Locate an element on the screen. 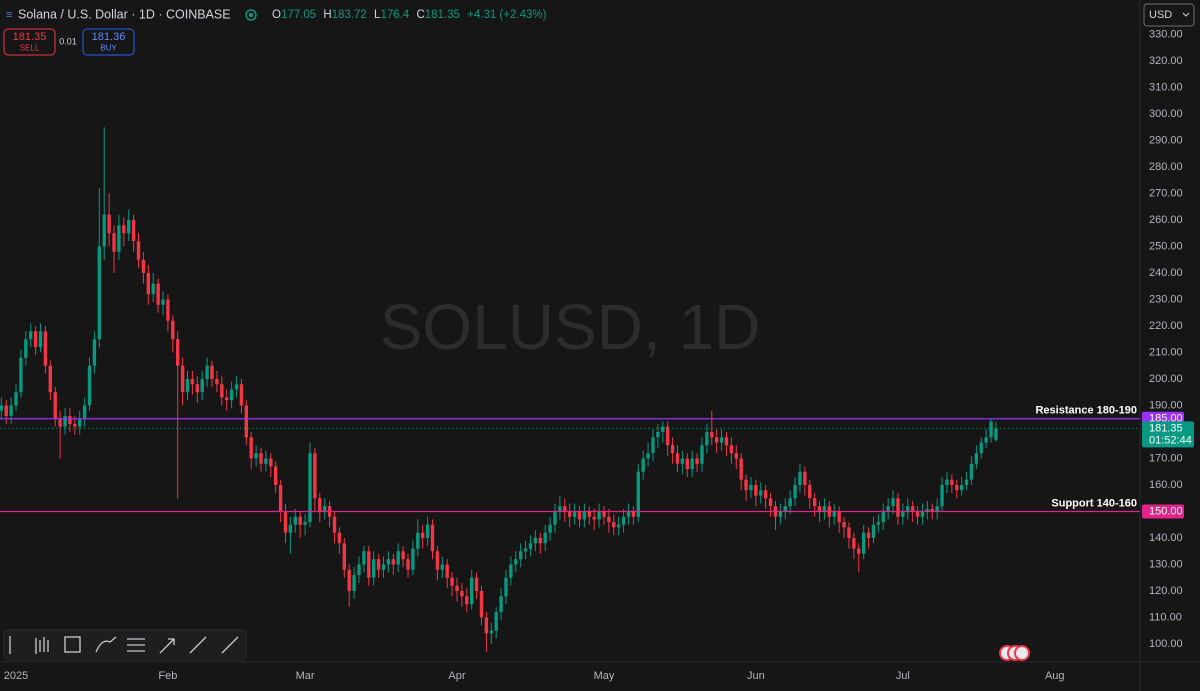 Image resolution: width=1200 pixels, height=691 pixels. ohlc-label: L is located at coordinates (377, 15).